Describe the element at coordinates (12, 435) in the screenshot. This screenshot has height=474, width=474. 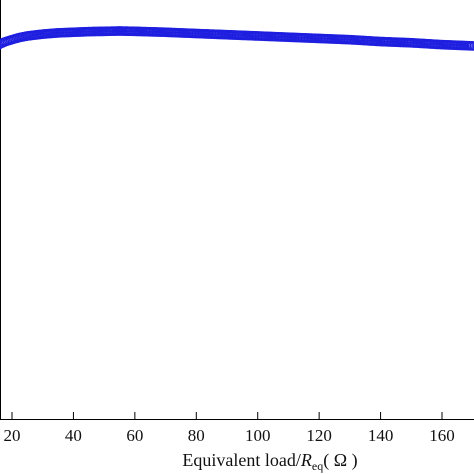
I see `x-tick-label-20: 20` at that location.